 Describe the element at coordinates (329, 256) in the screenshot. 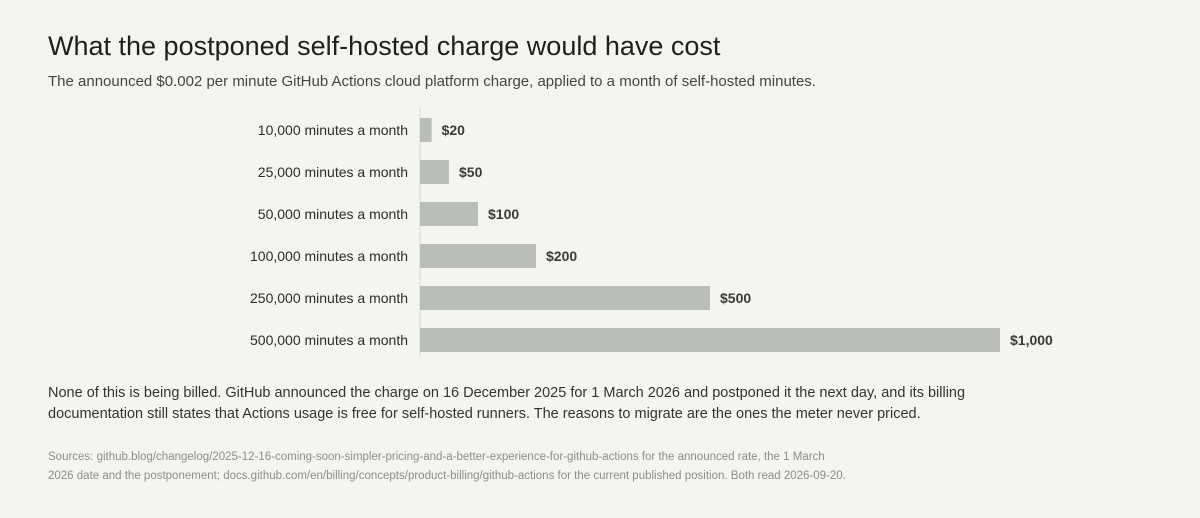

I see `category-label: 100,000 minutes a month` at that location.